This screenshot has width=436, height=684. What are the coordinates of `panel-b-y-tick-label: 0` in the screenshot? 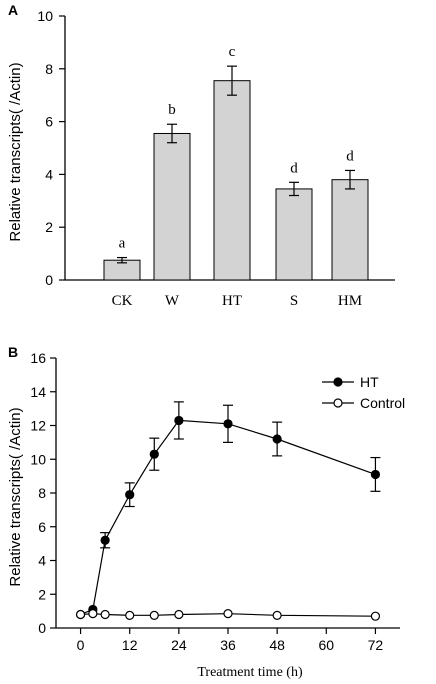 It's located at (42, 628).